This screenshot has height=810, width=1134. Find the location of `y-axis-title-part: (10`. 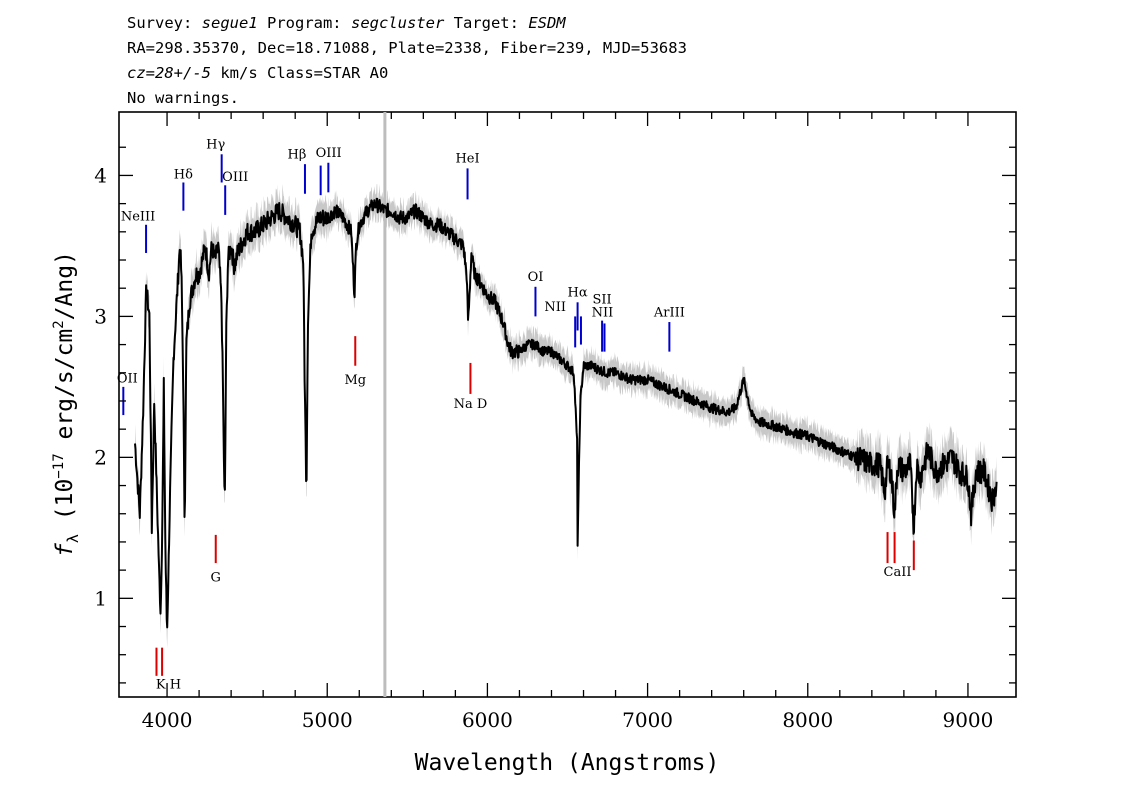

y-axis-title-part: (10 is located at coordinates (65, 506).